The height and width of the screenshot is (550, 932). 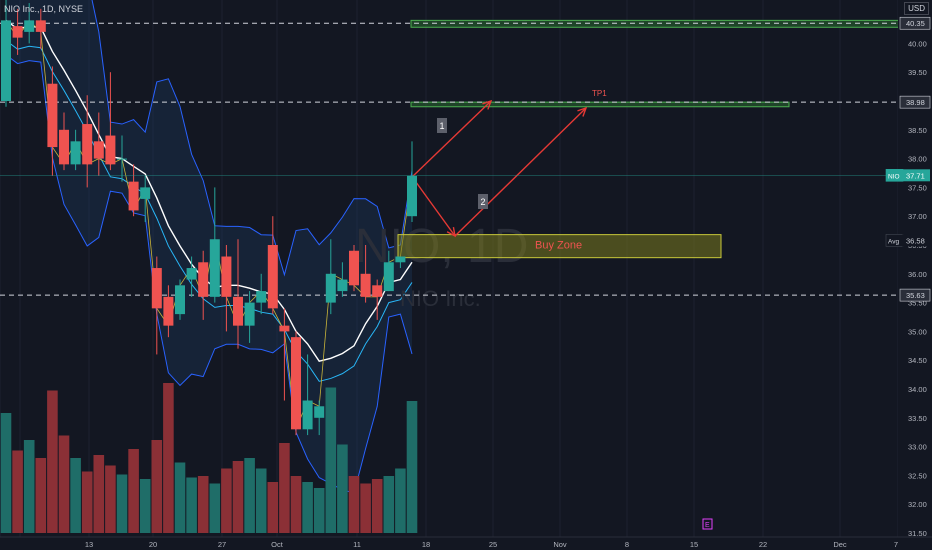 What do you see at coordinates (694, 544) in the screenshot?
I see `time-tick-label: 15` at bounding box center [694, 544].